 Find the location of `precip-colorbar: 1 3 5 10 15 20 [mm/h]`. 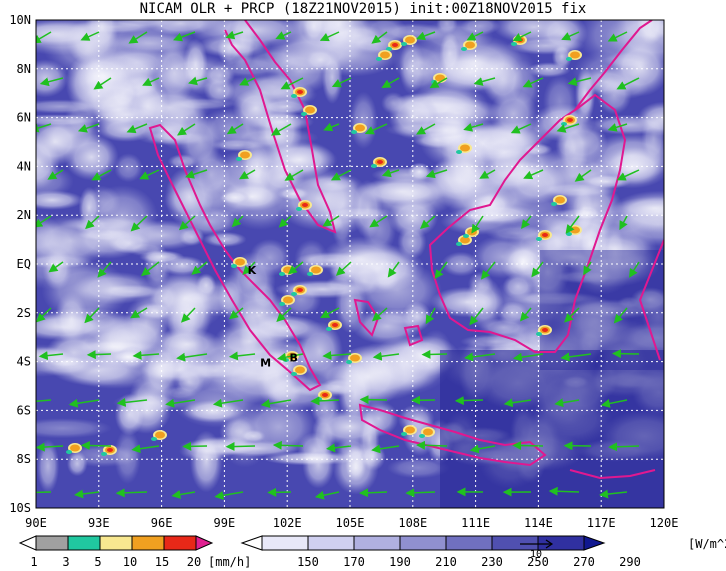

precip-colorbar: 1 3 5 10 15 20 [mm/h] is located at coordinates (134, 552).